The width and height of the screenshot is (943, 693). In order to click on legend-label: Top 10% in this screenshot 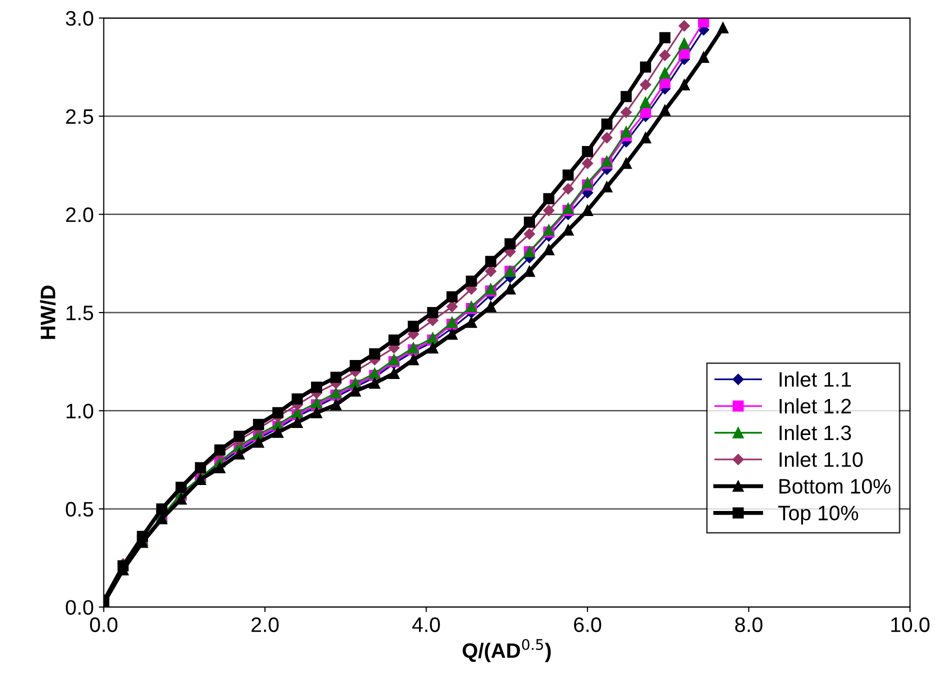, I will do `click(818, 515)`.